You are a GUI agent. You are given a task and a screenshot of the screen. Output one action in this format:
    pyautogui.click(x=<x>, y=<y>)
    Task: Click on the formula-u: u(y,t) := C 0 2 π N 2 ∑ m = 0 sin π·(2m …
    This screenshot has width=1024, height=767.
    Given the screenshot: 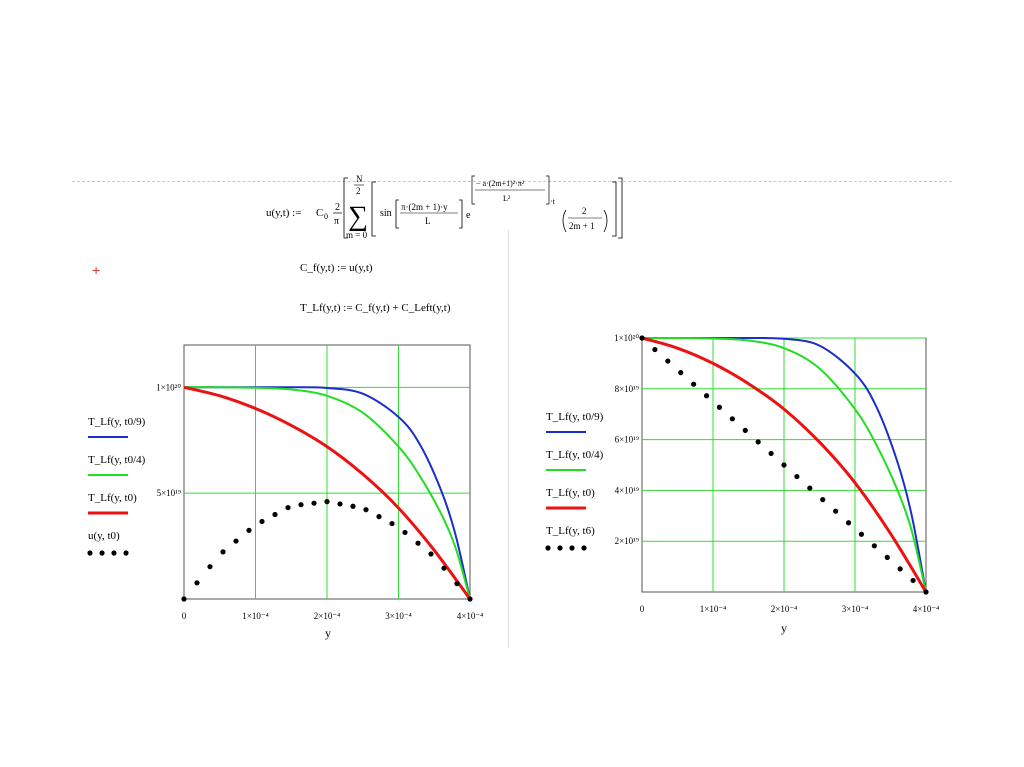 What is the action you would take?
    pyautogui.click(x=444, y=207)
    